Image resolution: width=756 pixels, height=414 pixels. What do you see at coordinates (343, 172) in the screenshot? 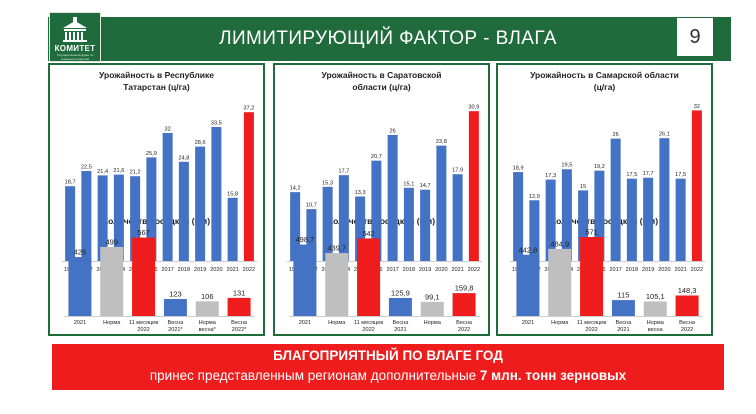
I see `data-label: 17,7` at bounding box center [343, 172].